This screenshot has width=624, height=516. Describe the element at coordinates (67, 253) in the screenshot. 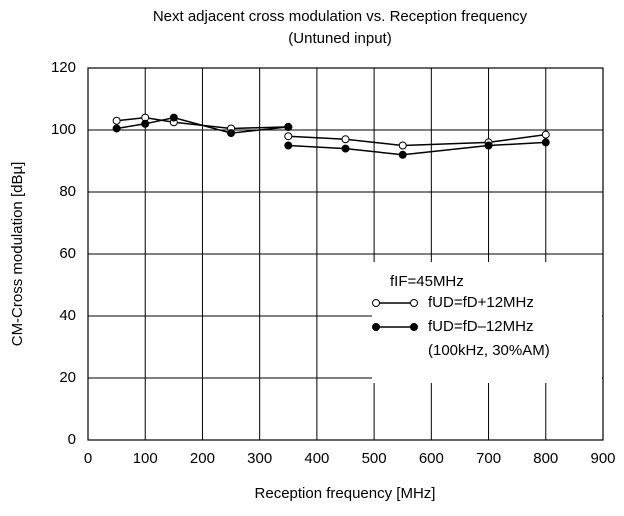

I see `y-tick-label: 60` at that location.